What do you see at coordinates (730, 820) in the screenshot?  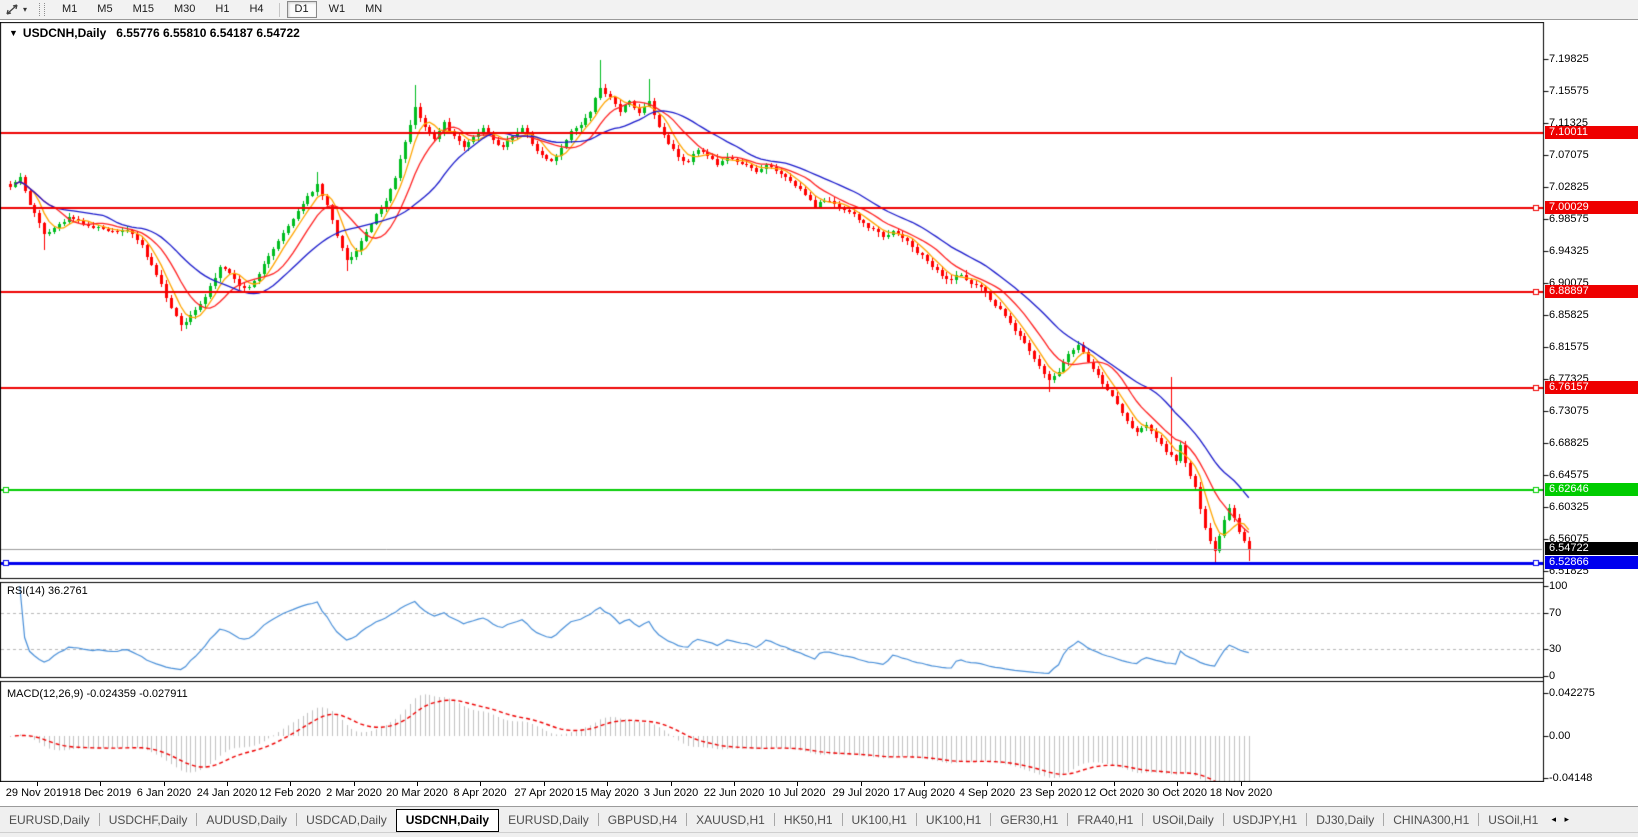 I see `tab-xauusd-h1: XAUUSD,H1` at bounding box center [730, 820].